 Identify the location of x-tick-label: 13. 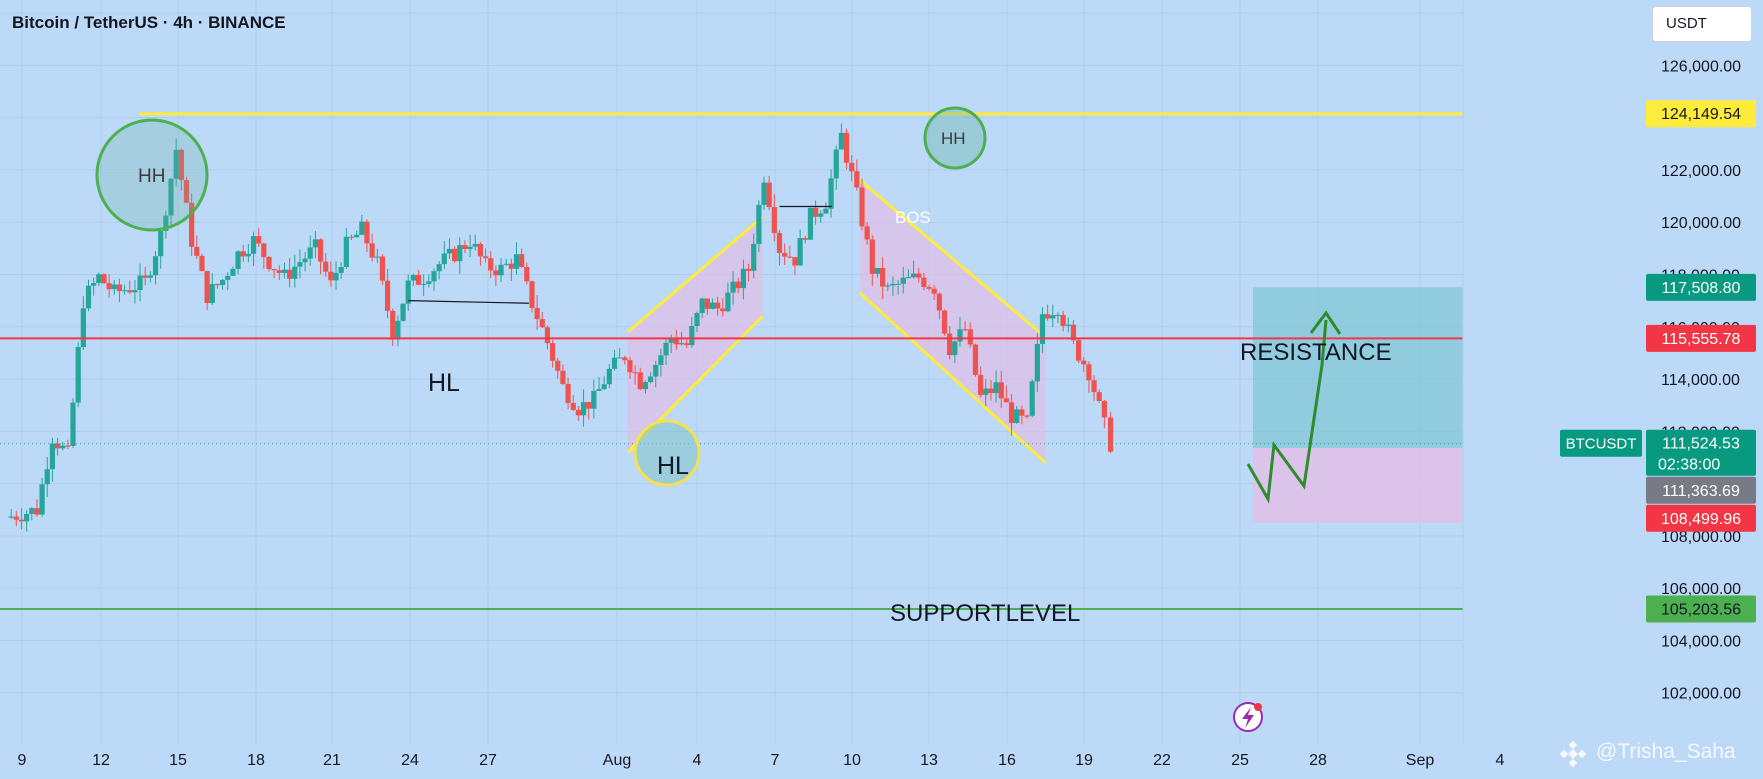
(929, 760).